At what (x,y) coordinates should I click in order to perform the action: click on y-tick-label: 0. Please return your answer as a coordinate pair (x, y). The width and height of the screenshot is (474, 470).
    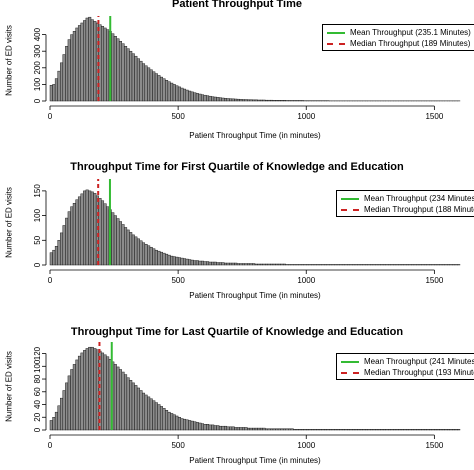
    Looking at the image, I should click on (37, 264).